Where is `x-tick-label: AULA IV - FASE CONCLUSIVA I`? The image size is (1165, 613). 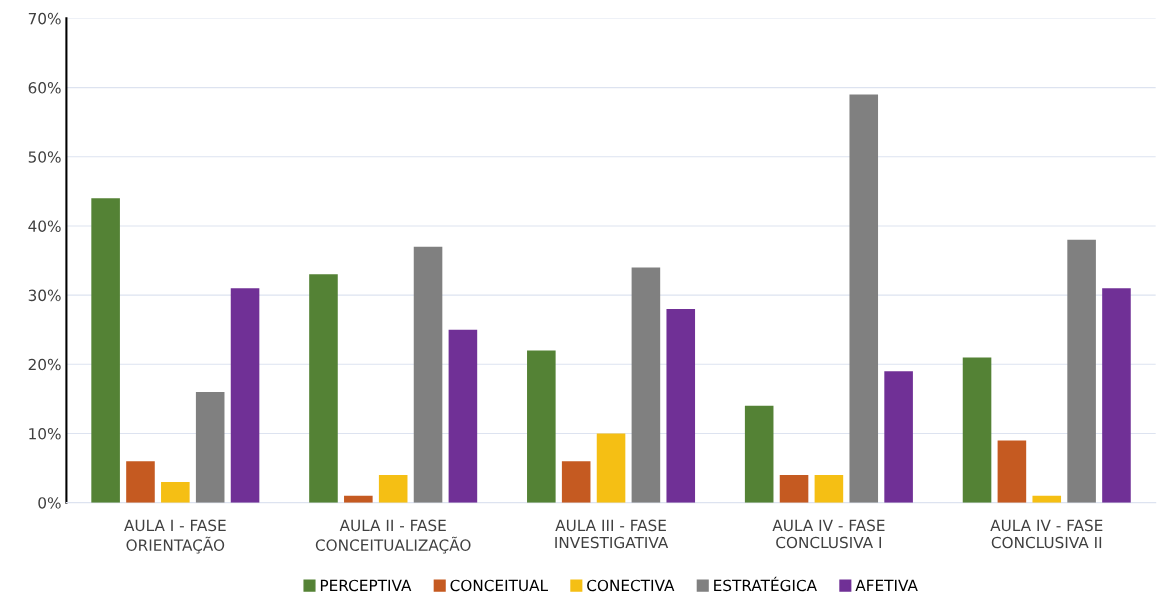
x-tick-label: AULA IV - FASE CONCLUSIVA I is located at coordinates (828, 534).